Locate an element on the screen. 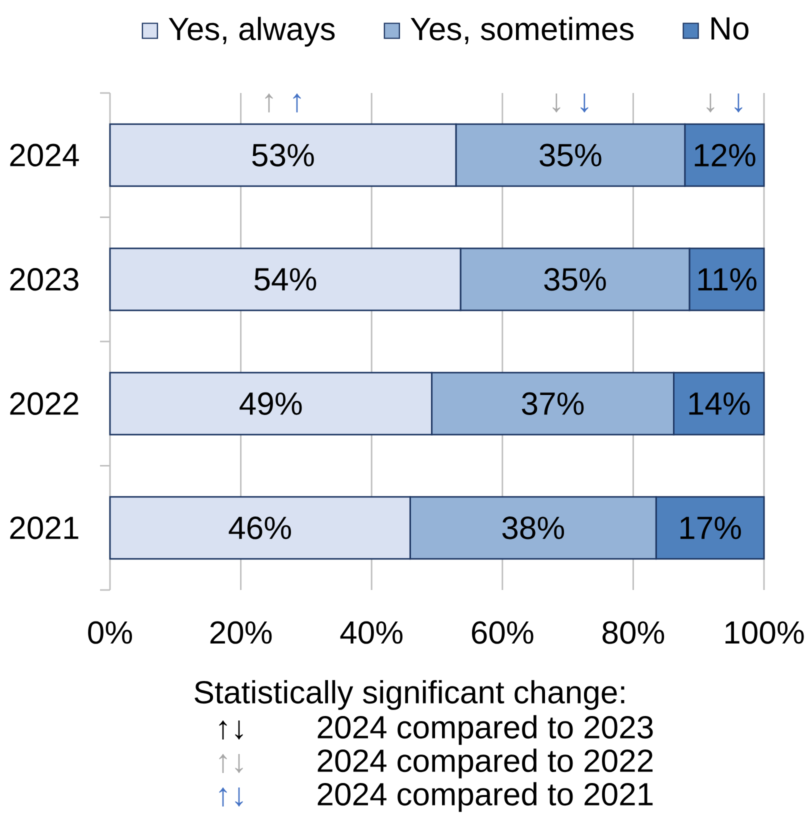 The width and height of the screenshot is (806, 814). legend-label: Yes, sometimes is located at coordinates (522, 30).